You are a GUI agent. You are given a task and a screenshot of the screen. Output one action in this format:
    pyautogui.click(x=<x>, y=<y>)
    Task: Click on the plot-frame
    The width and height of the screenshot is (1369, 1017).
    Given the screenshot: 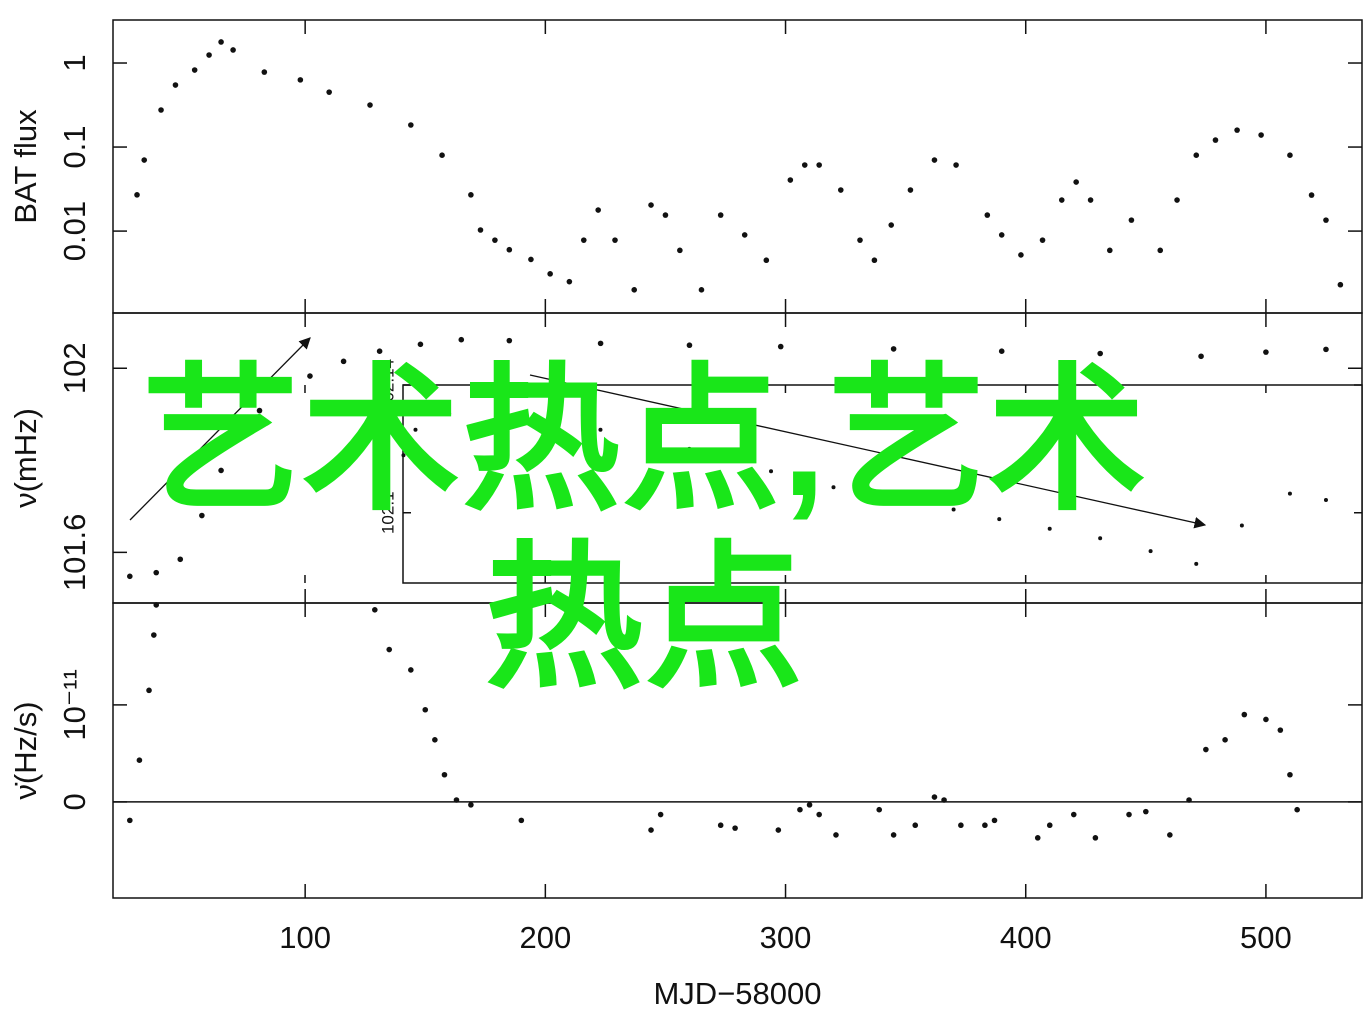 What is the action you would take?
    pyautogui.click(x=882, y=484)
    